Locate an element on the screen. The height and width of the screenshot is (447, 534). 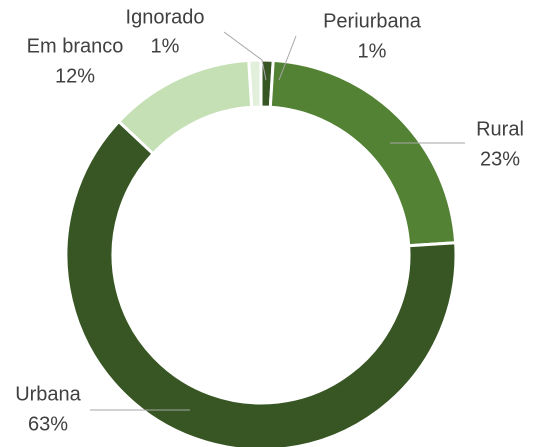
category-label: Ignorado is located at coordinates (165, 17).